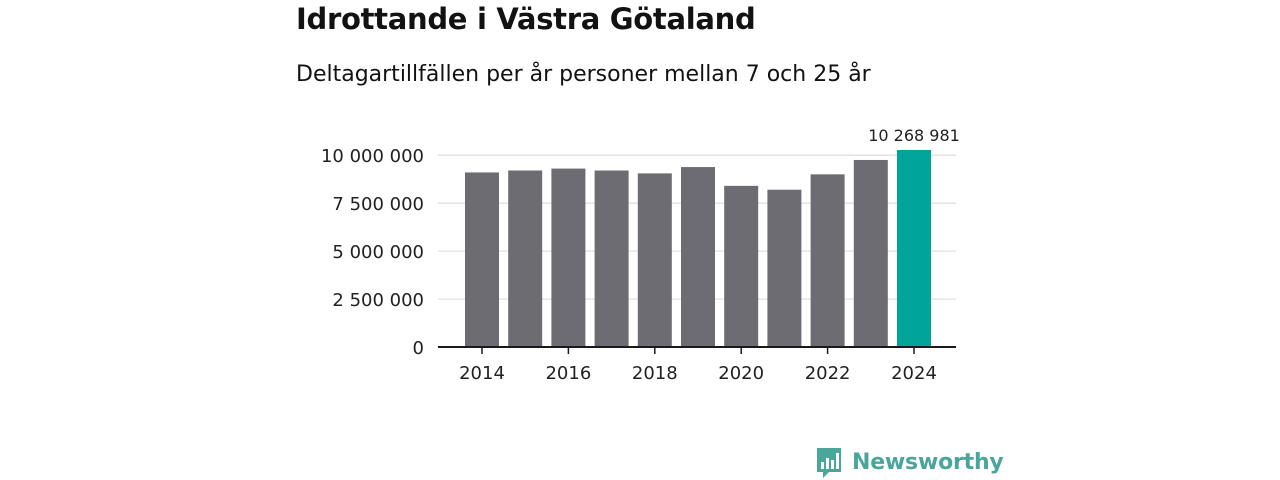 The image size is (1280, 480). What do you see at coordinates (914, 373) in the screenshot?
I see `x-tick-label: 2024` at bounding box center [914, 373].